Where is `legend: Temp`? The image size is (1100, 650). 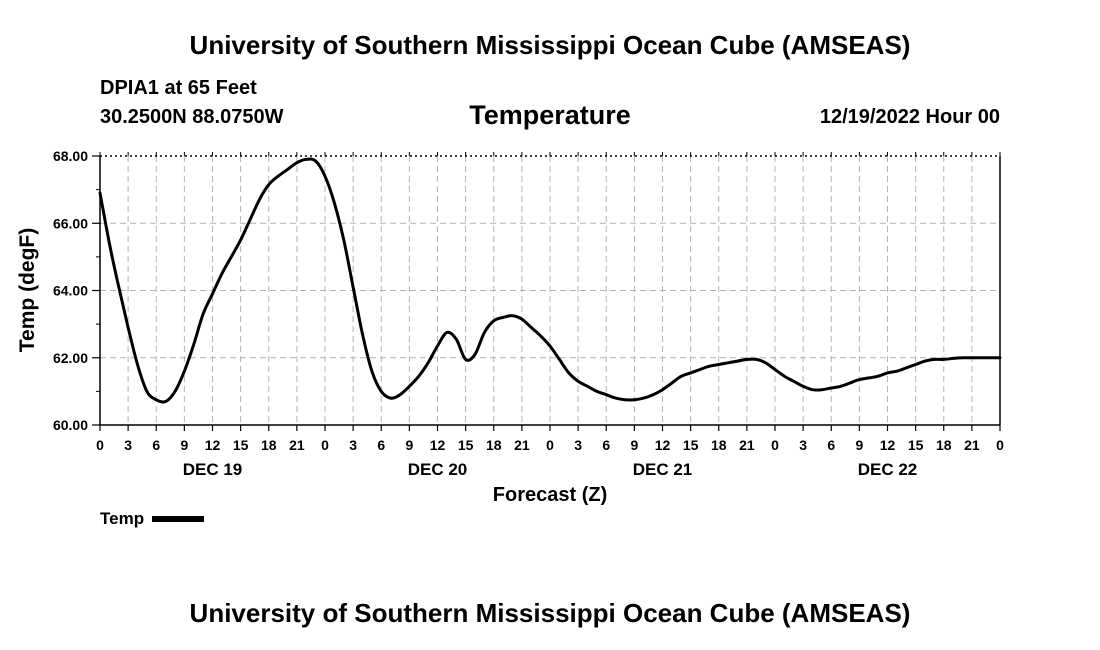
legend: Temp is located at coordinates (152, 519).